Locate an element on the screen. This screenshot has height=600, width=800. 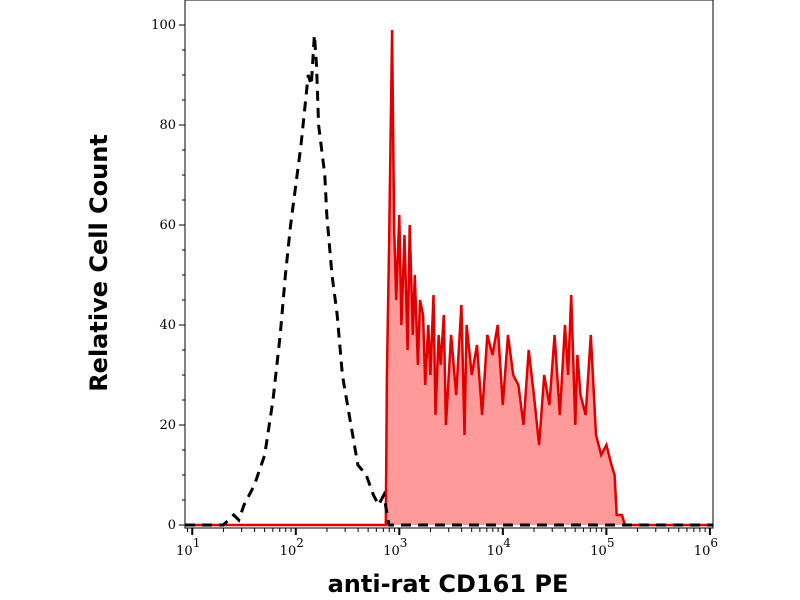
x-tick-label: 10³ is located at coordinates (395, 547).